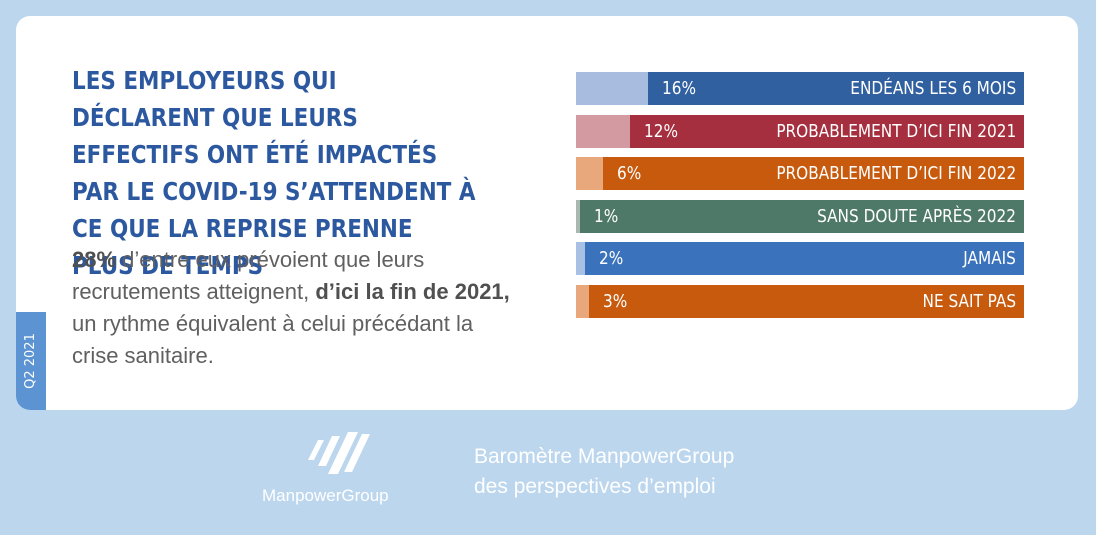 The image size is (1096, 535). What do you see at coordinates (615, 301) in the screenshot?
I see `bar-value-label: 3%` at bounding box center [615, 301].